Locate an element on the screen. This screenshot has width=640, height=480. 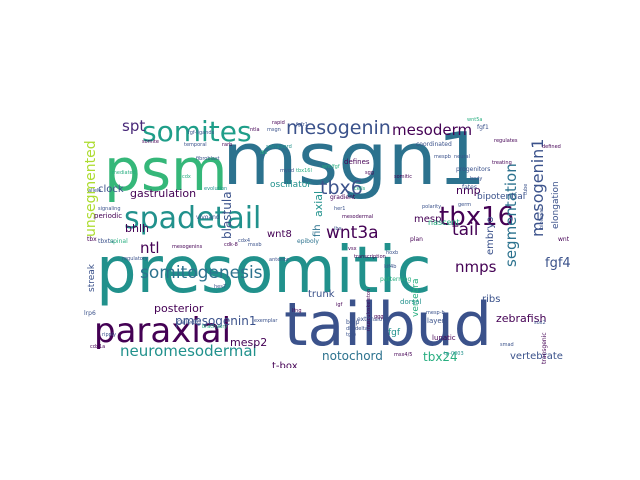
word-streak: streak is located at coordinates (92, 278).